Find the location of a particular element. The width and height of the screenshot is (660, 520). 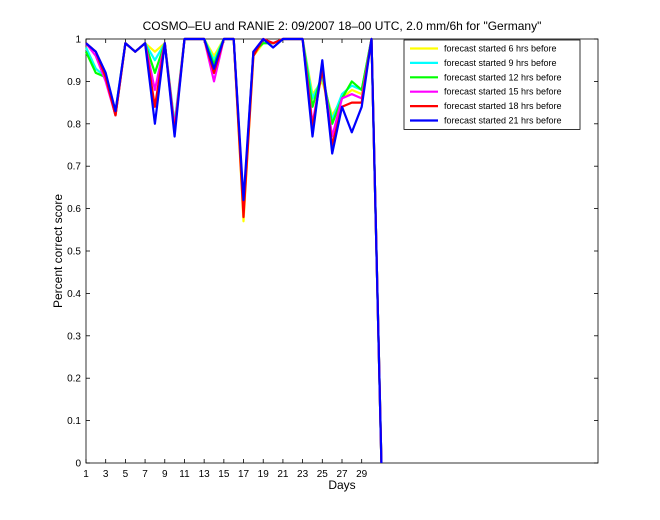

y-tick-label: 0.8 is located at coordinates (74, 124).